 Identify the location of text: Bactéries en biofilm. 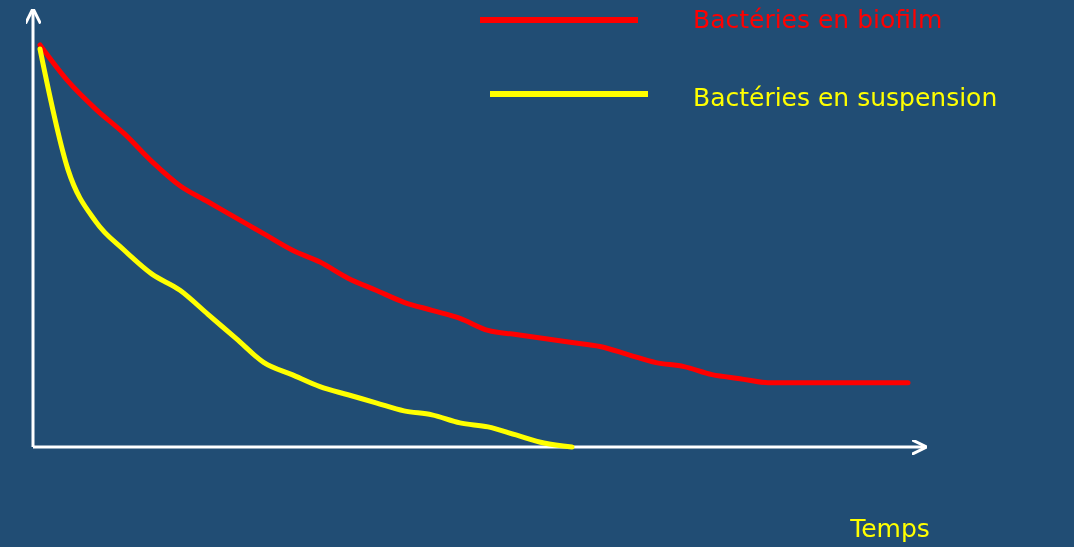
(818, 19).